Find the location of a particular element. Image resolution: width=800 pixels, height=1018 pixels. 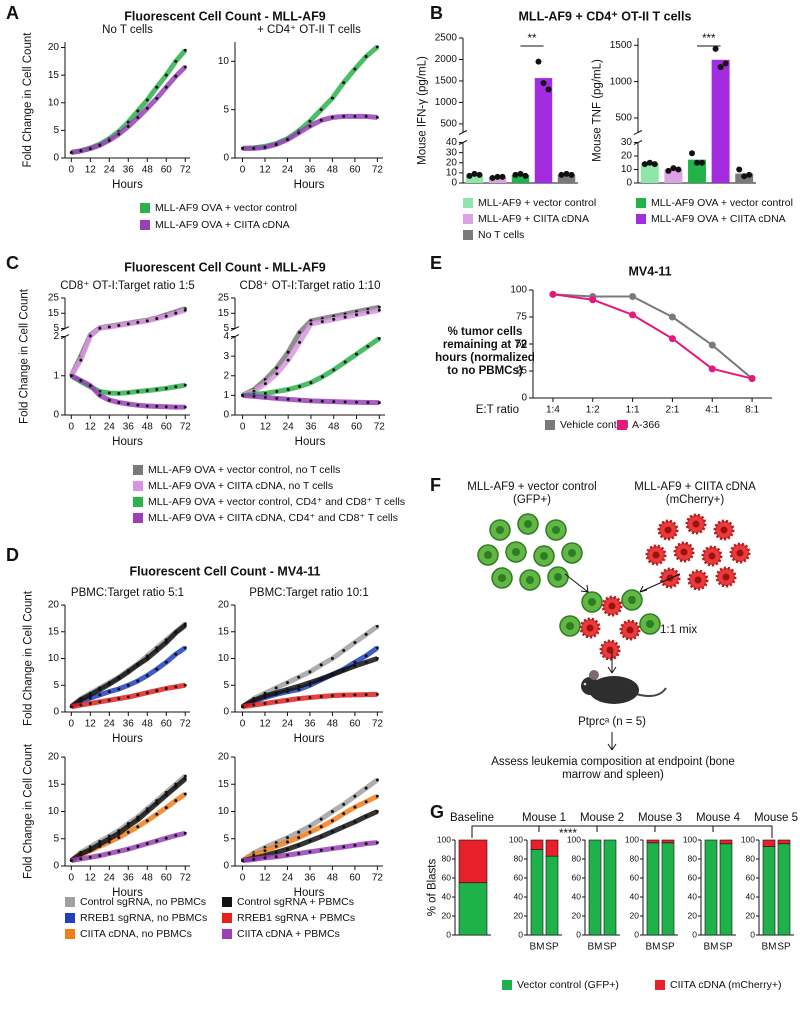

y-tick-label: 25 is located at coordinates (522, 371).